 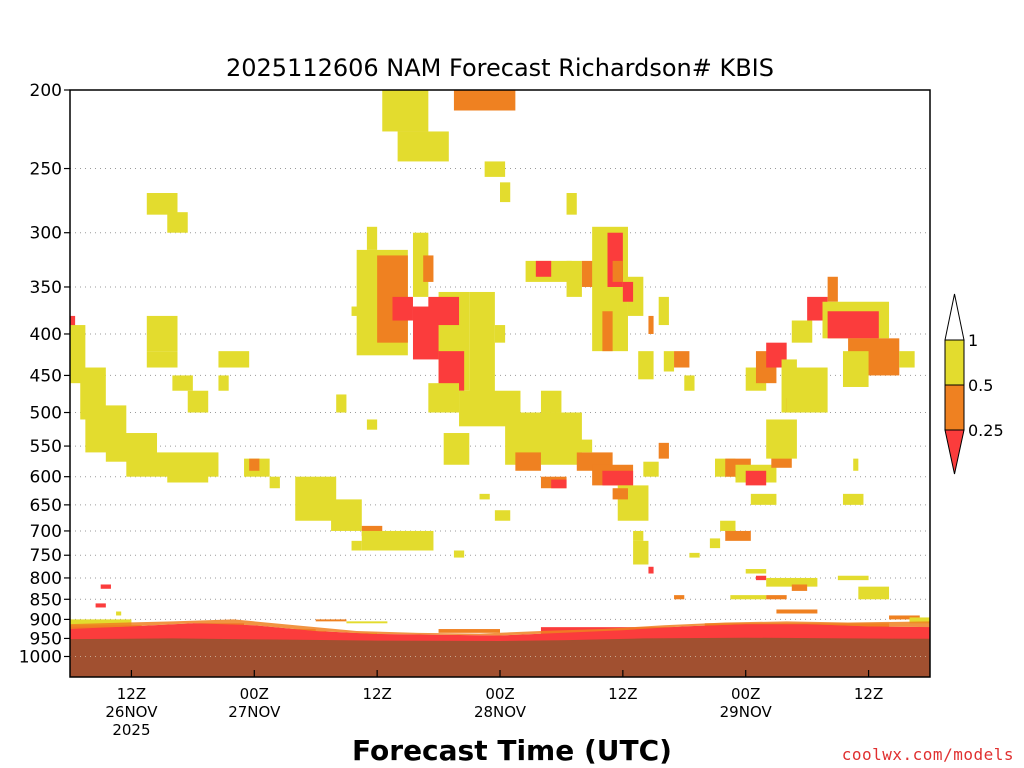 What do you see at coordinates (954, 452) in the screenshot?
I see `legend-bottom-arrow` at bounding box center [954, 452].